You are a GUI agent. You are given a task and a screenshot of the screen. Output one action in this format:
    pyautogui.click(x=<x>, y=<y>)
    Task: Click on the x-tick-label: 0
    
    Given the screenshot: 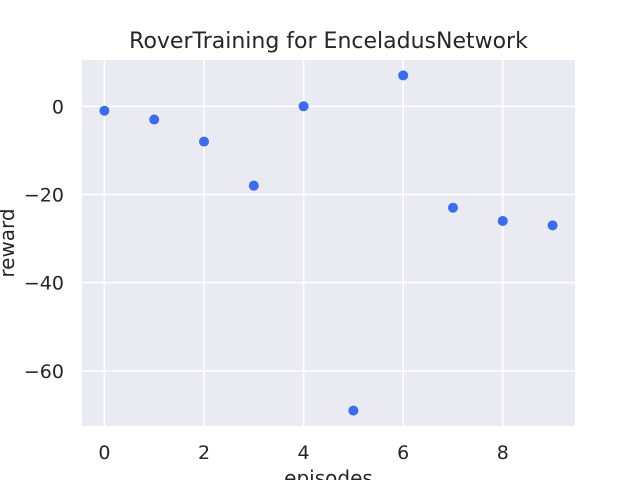 What is the action you would take?
    pyautogui.click(x=104, y=453)
    